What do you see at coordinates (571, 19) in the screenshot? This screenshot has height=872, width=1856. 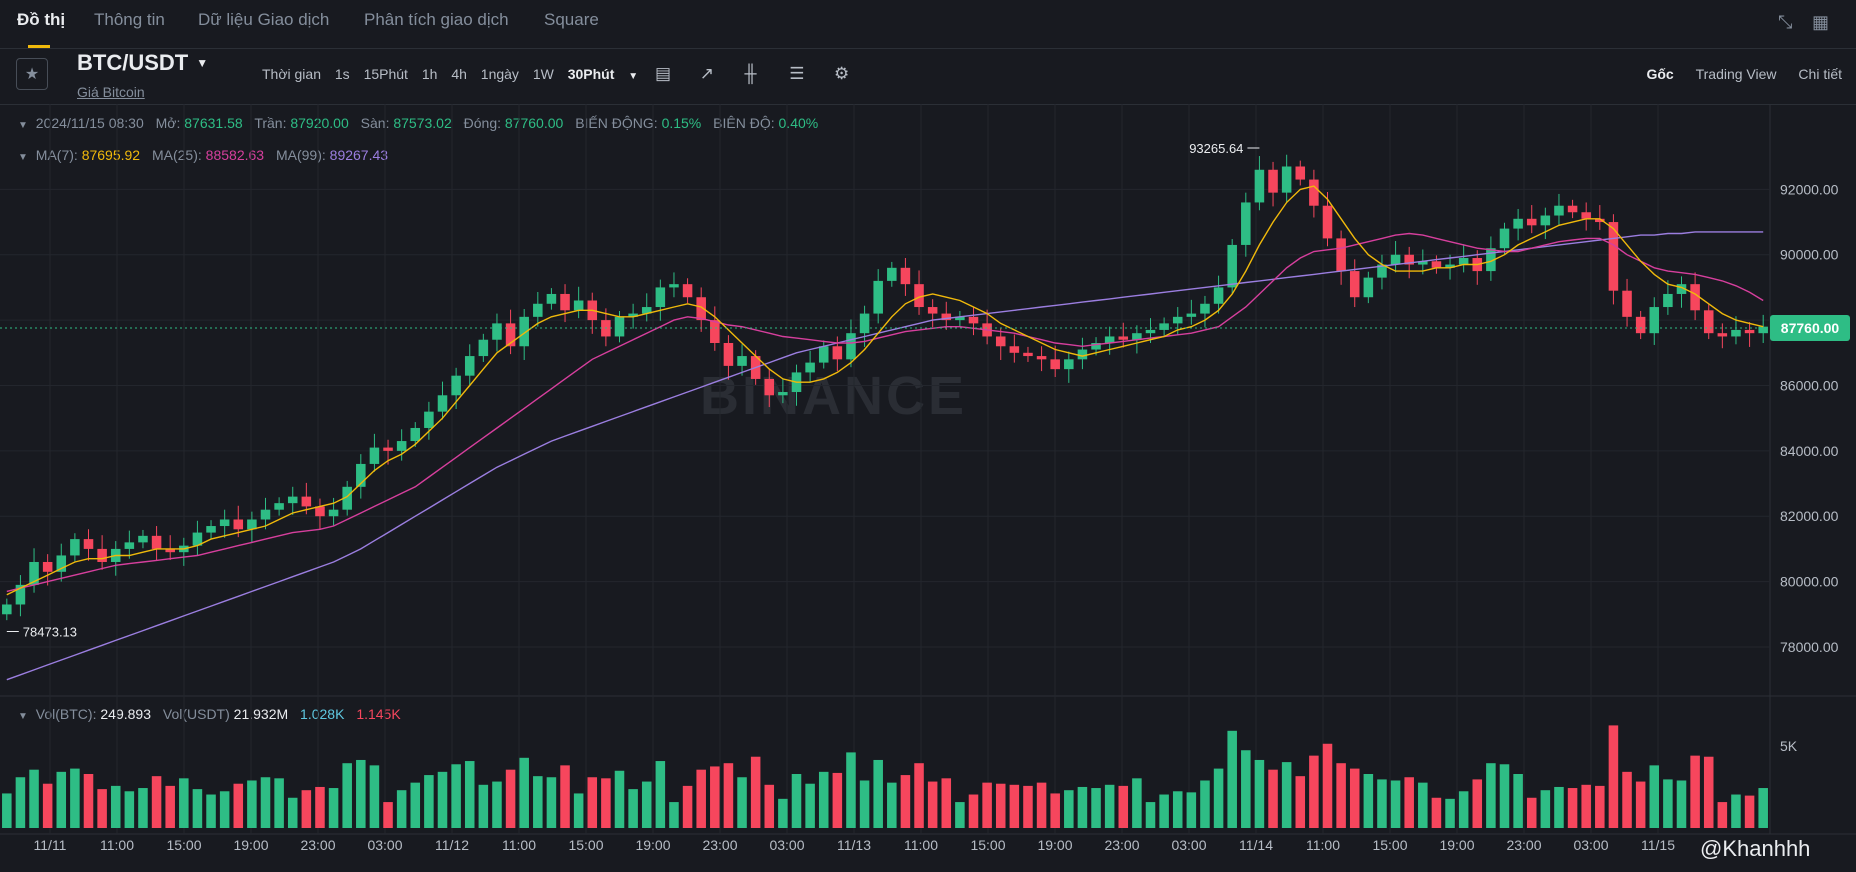 I see `tab-square: Square` at bounding box center [571, 19].